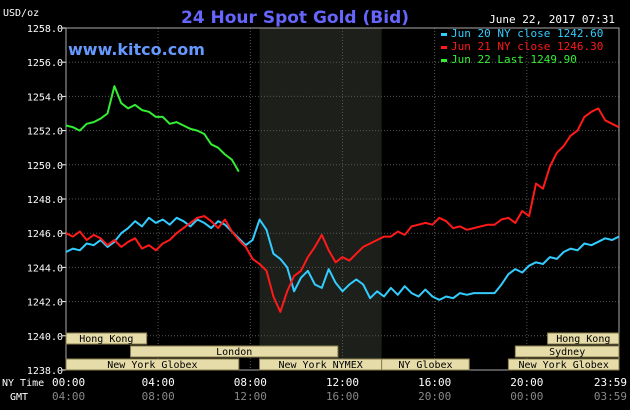 This screenshot has height=410, width=630. What do you see at coordinates (45, 337) in the screenshot?
I see `y-tick-label: 1240.0` at bounding box center [45, 337].